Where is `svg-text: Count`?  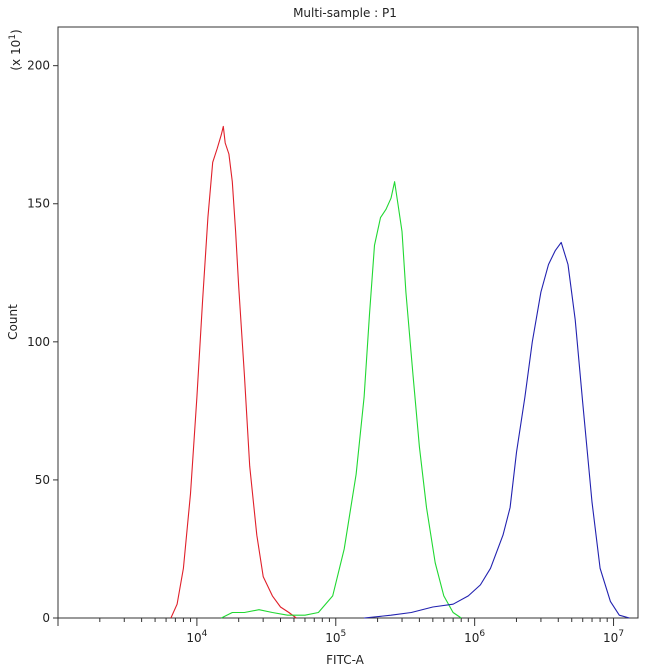 svg-text: Count is located at coordinates (13, 322).